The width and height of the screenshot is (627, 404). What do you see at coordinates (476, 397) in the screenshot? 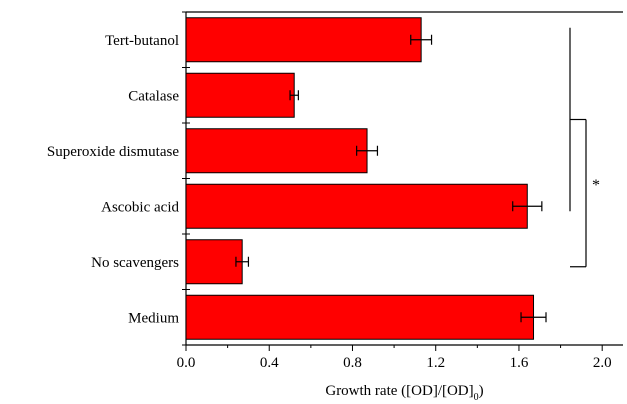
I see `x-axis-title-subscript: 0` at bounding box center [476, 397].